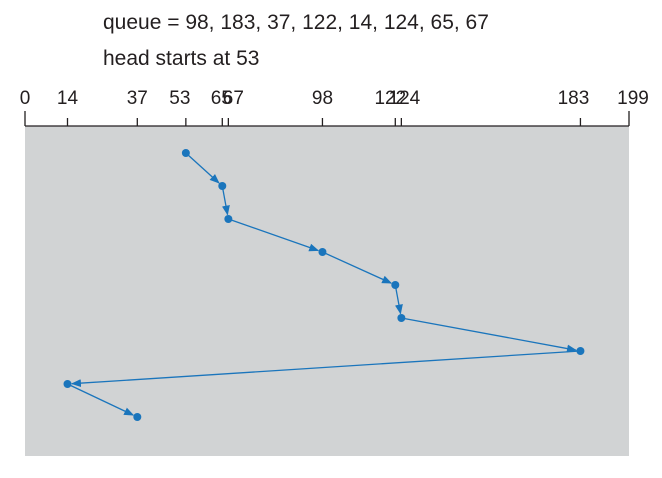 This screenshot has height=478, width=662. Describe the element at coordinates (574, 98) in the screenshot. I see `axis-tick-label: 183` at that location.